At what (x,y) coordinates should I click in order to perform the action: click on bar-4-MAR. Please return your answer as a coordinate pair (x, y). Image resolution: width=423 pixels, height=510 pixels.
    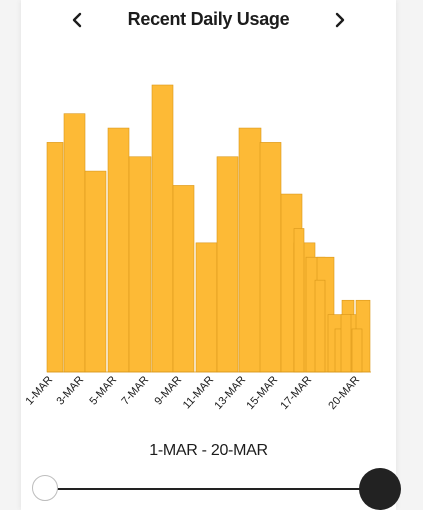
    Looking at the image, I should click on (118, 250).